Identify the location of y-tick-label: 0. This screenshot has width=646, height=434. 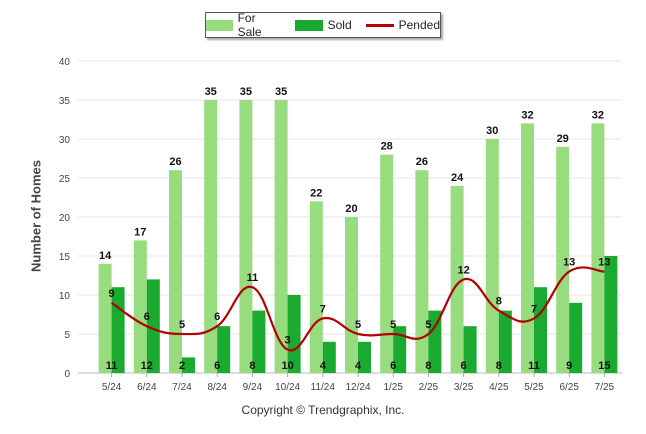
(67, 374).